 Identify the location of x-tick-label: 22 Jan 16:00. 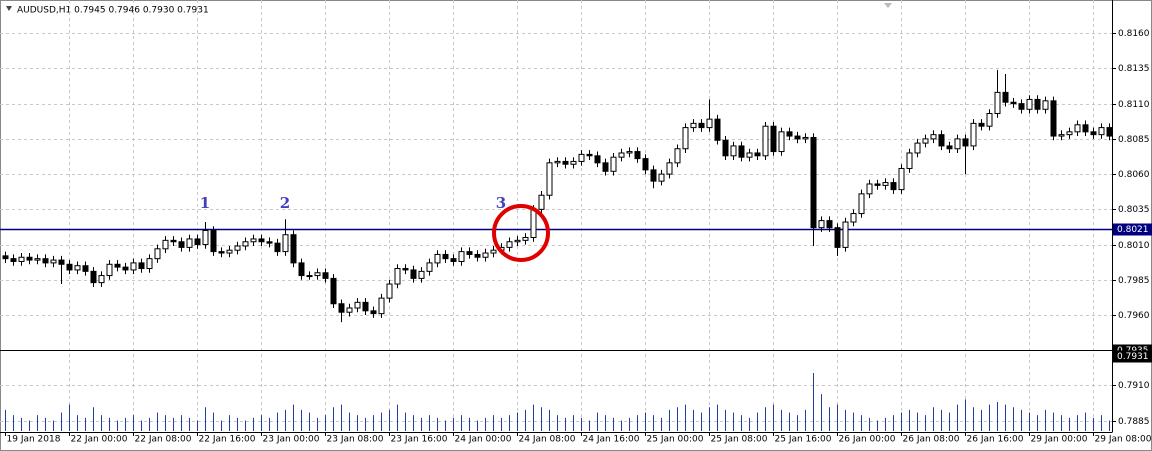
(227, 440).